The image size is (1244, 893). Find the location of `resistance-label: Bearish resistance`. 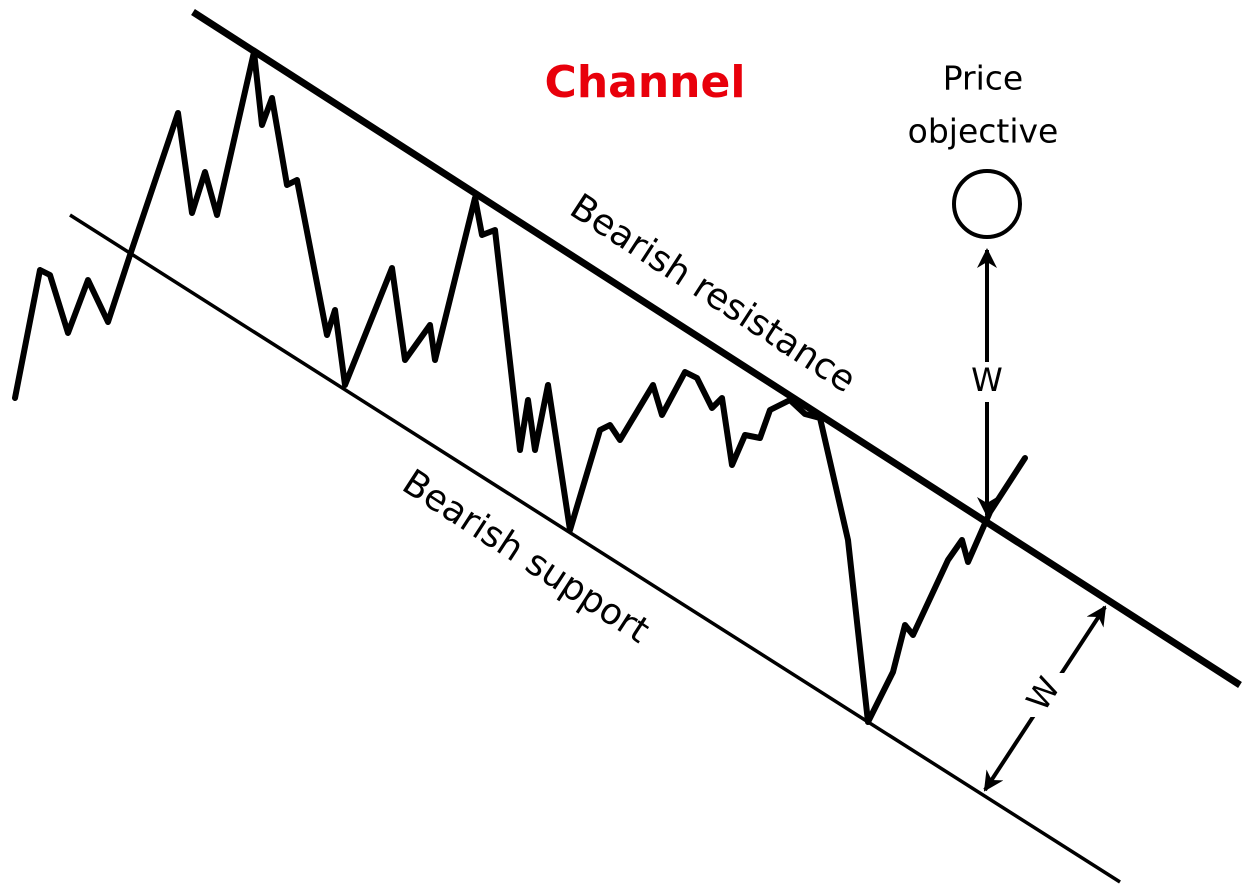

resistance-label: Bearish resistance is located at coordinates (713, 293).